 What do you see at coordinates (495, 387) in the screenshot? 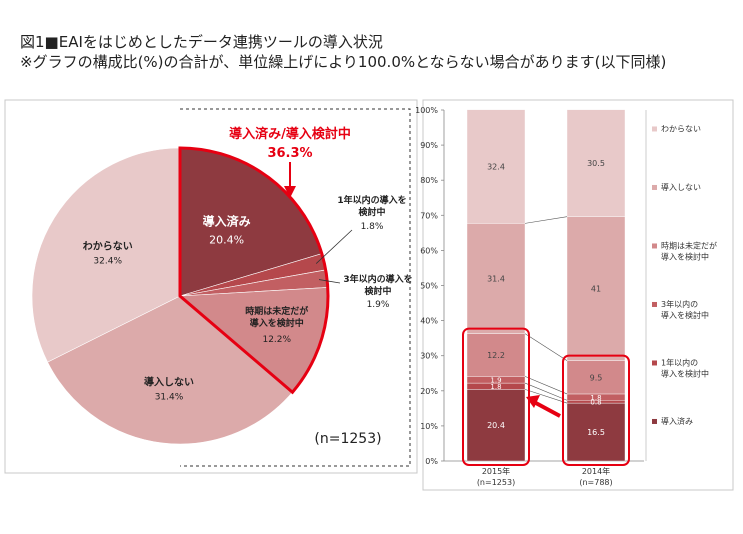
I see `bar-value-label-0-1: 1.8` at bounding box center [495, 387].